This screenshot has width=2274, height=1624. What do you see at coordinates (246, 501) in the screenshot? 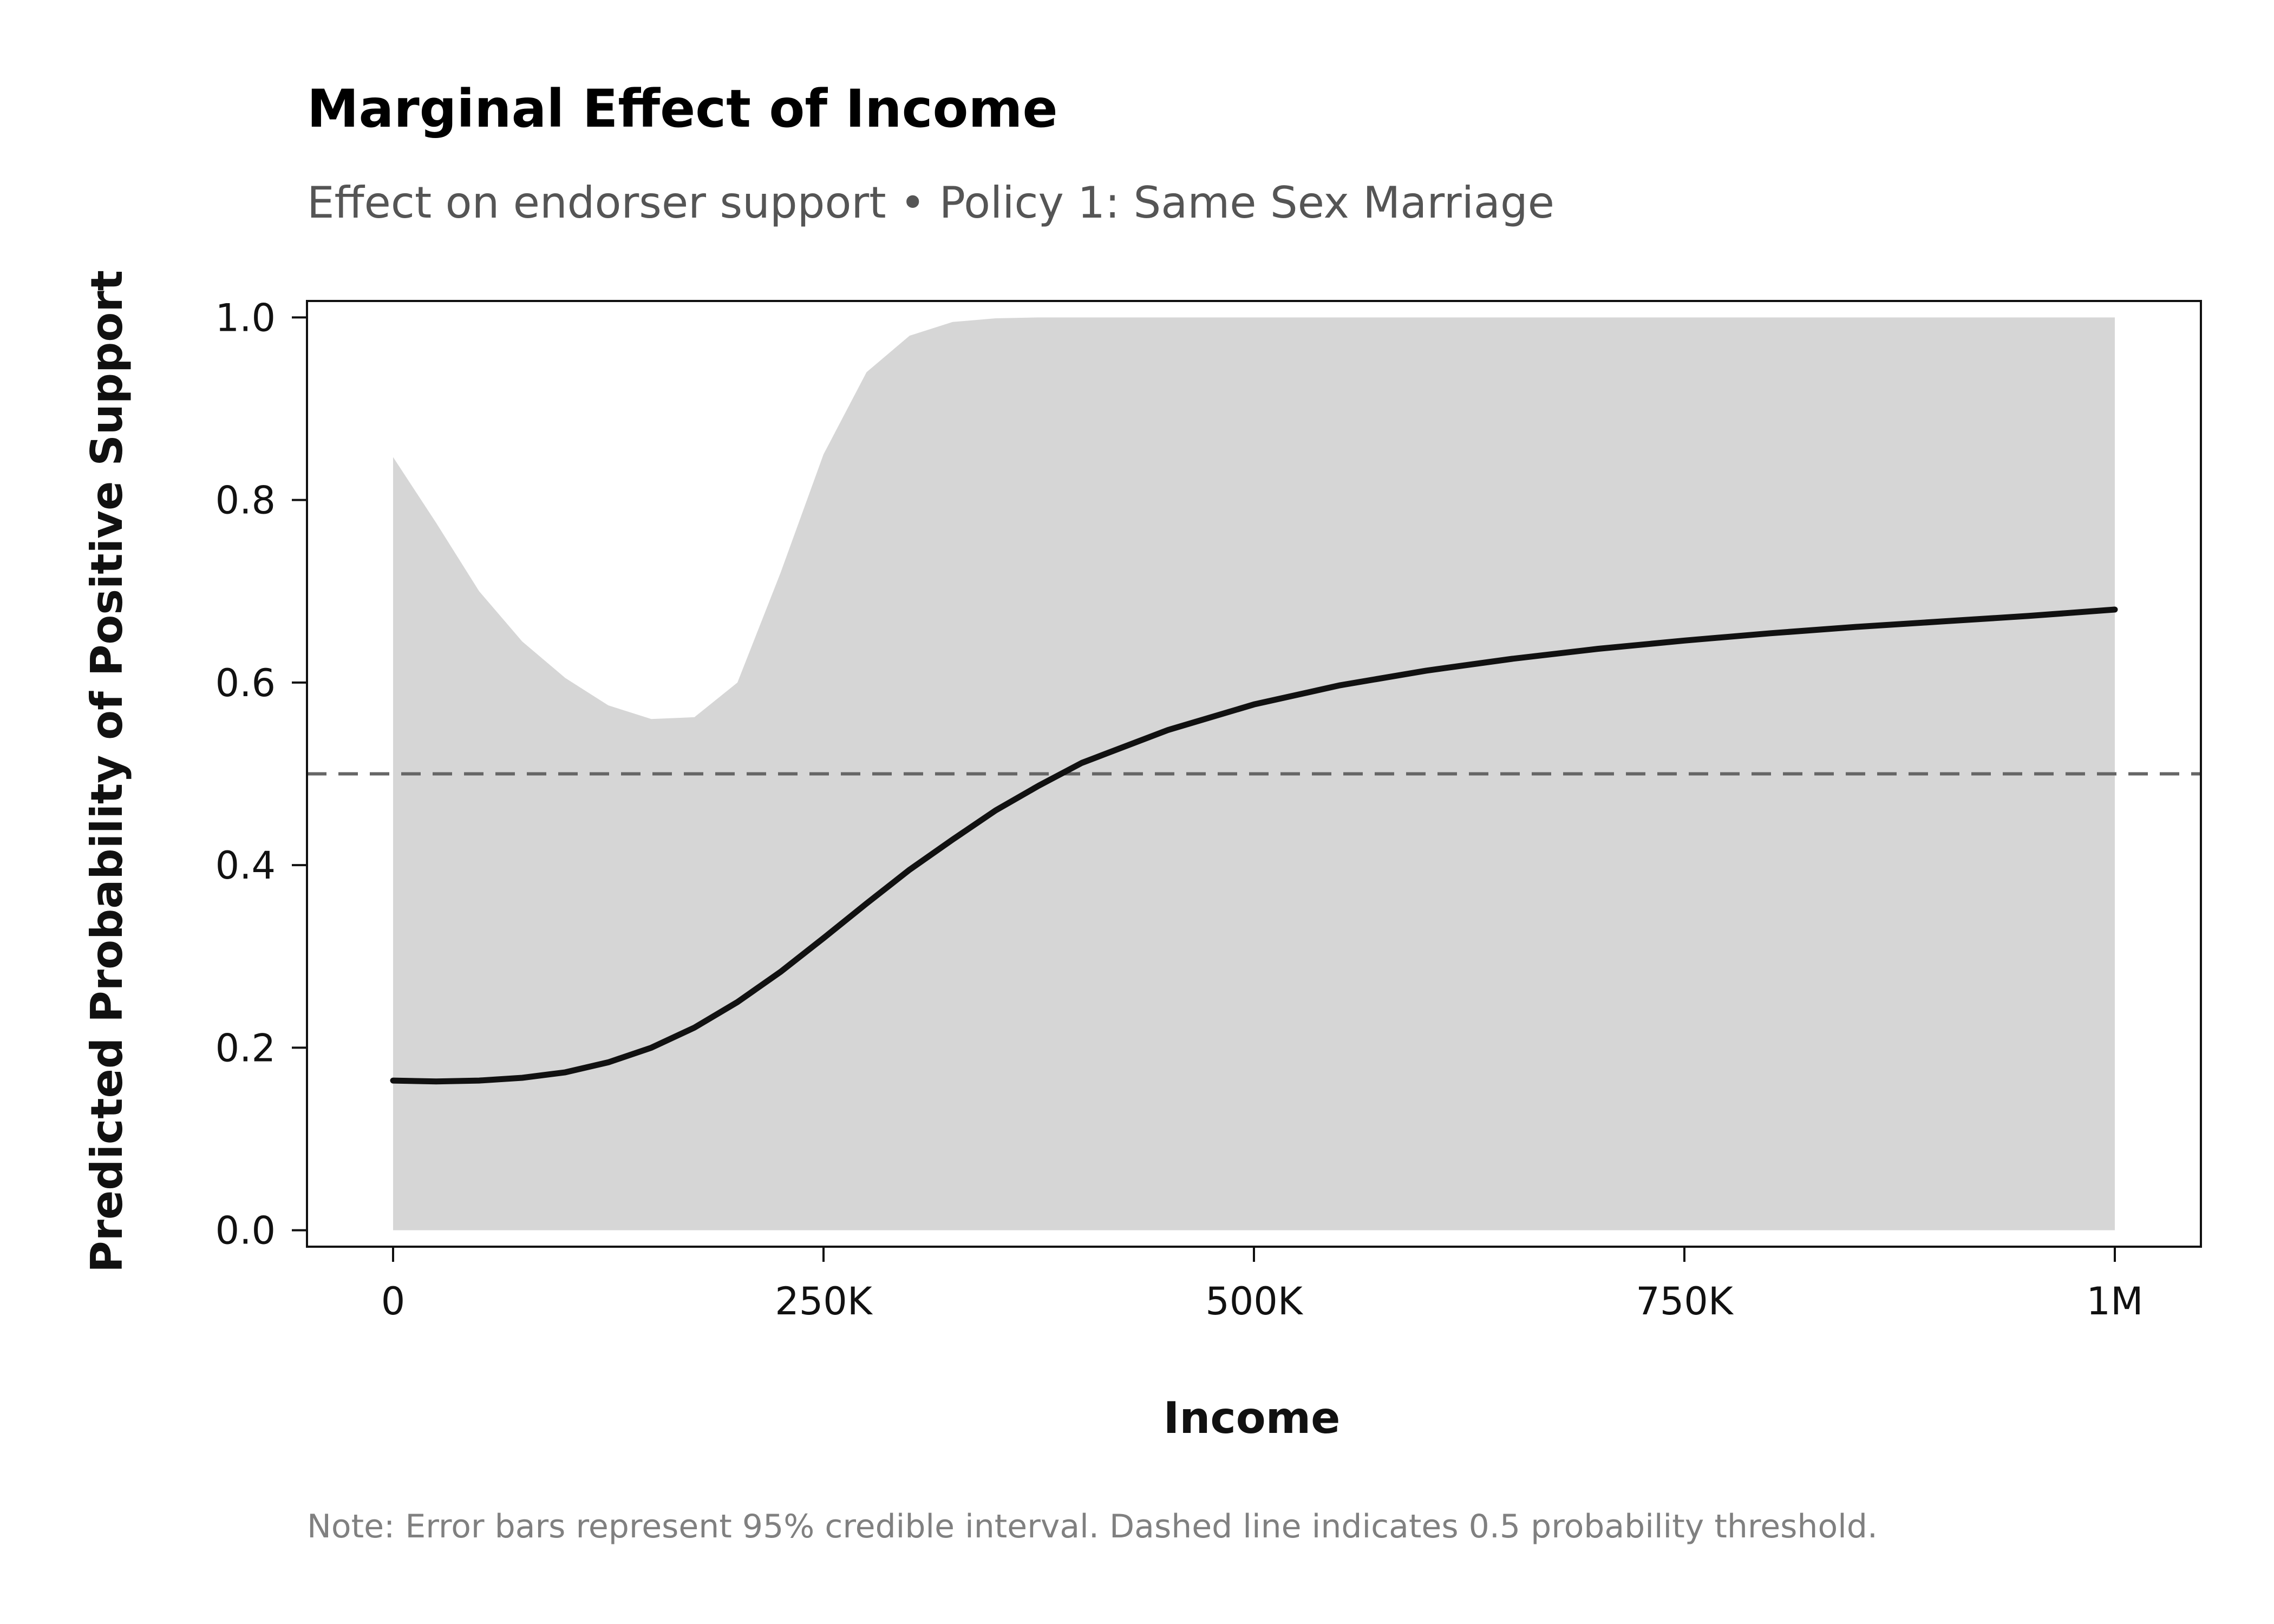
I see `y-tick-label: 0.8` at bounding box center [246, 501].